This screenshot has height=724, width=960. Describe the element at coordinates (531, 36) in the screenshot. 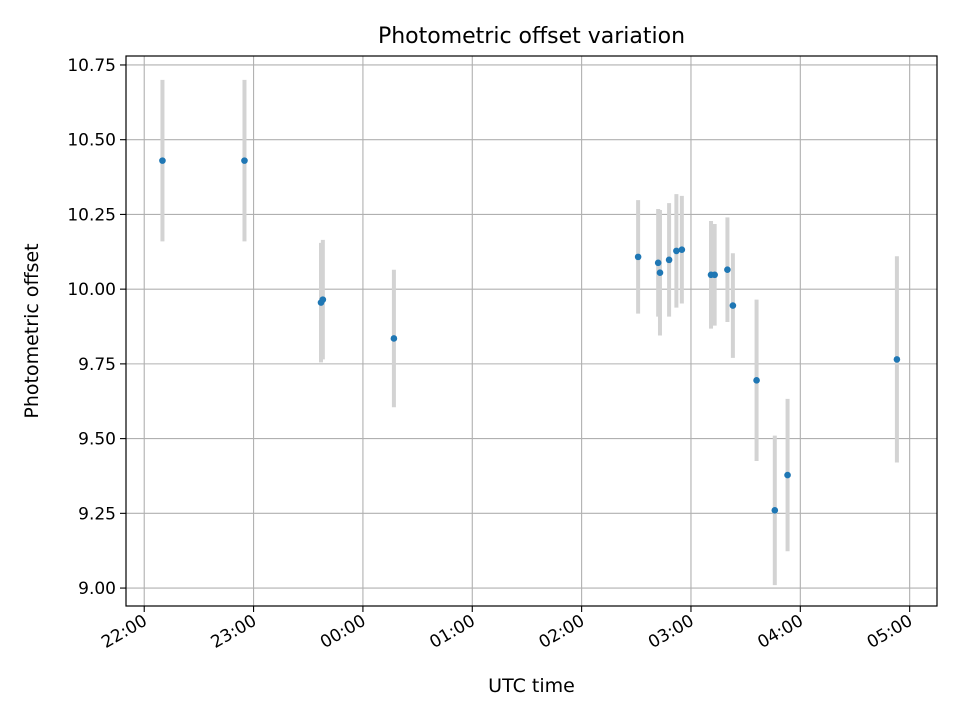

I see `chart-title: Photometric offset variation` at that location.